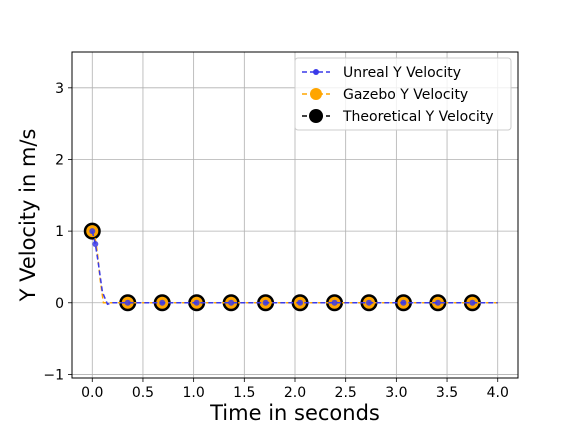 The image size is (576, 432). What do you see at coordinates (402, 73) in the screenshot?
I see `legend-label: Unreal Y Velocity` at bounding box center [402, 73].